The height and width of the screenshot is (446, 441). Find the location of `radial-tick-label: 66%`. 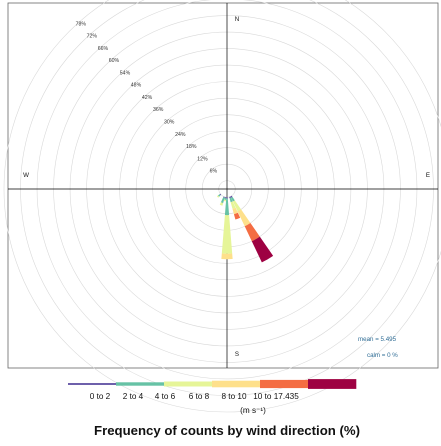

radial-tick-label: 66% is located at coordinates (103, 49).